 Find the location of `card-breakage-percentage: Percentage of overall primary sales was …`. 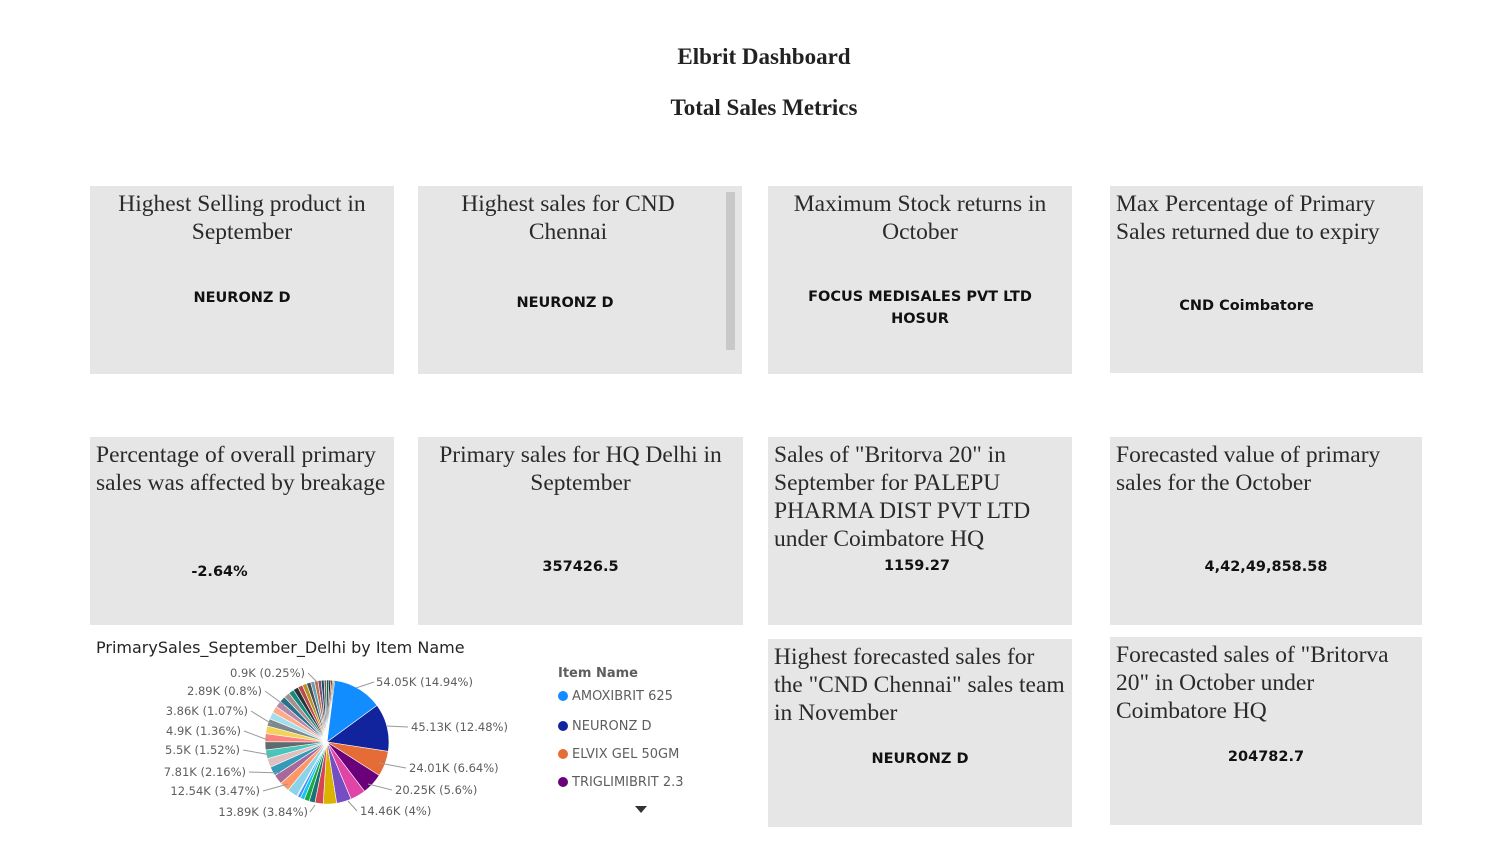

card-breakage-percentage: Percentage of overall primary sales was … is located at coordinates (242, 531).